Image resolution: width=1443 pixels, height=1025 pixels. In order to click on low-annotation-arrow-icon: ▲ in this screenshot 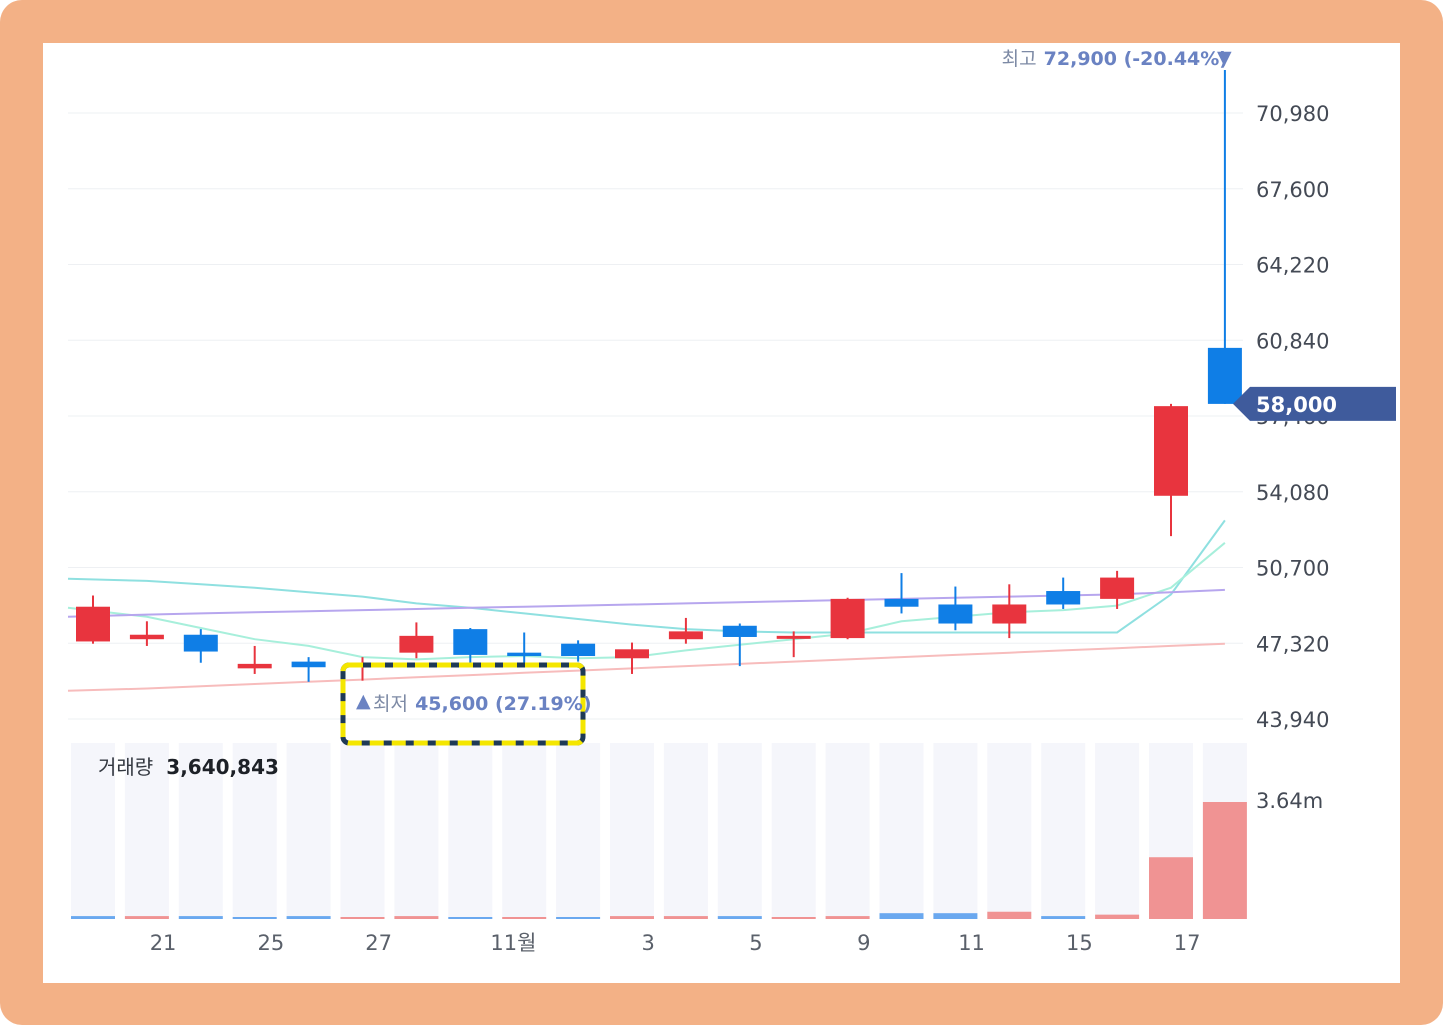, I will do `click(363, 701)`.